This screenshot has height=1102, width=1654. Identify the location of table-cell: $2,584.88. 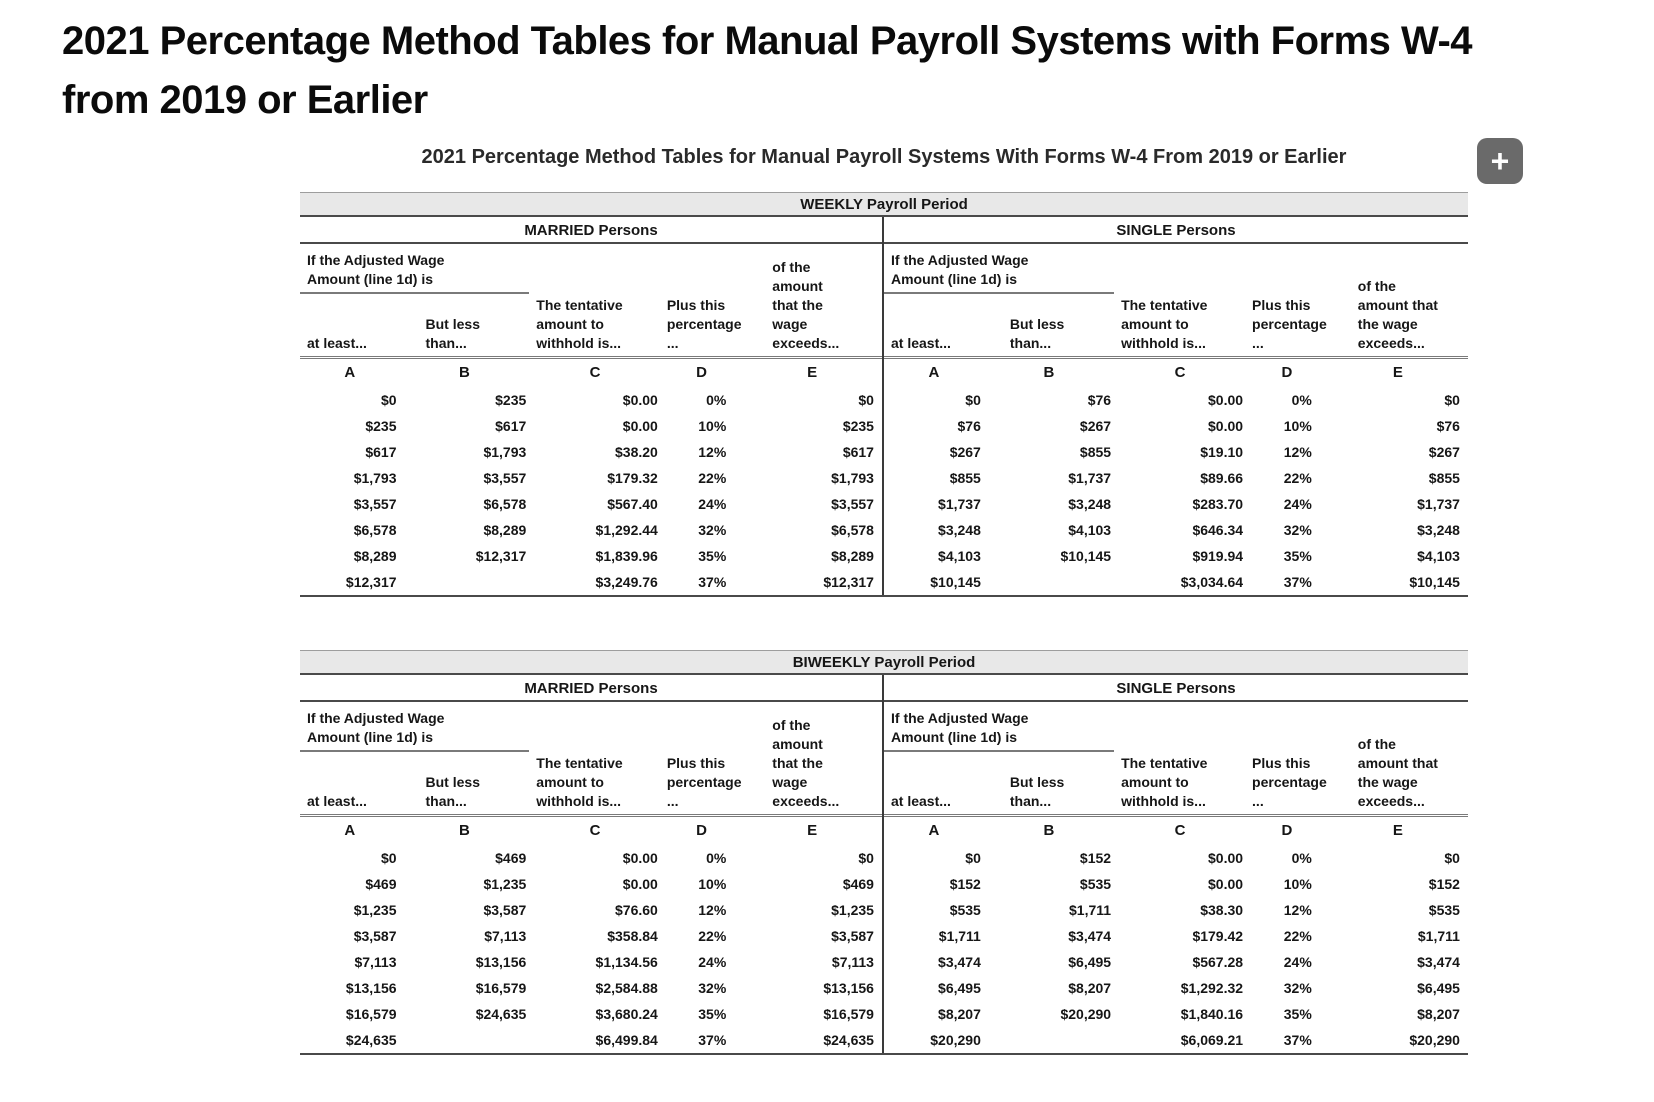
(626, 988).